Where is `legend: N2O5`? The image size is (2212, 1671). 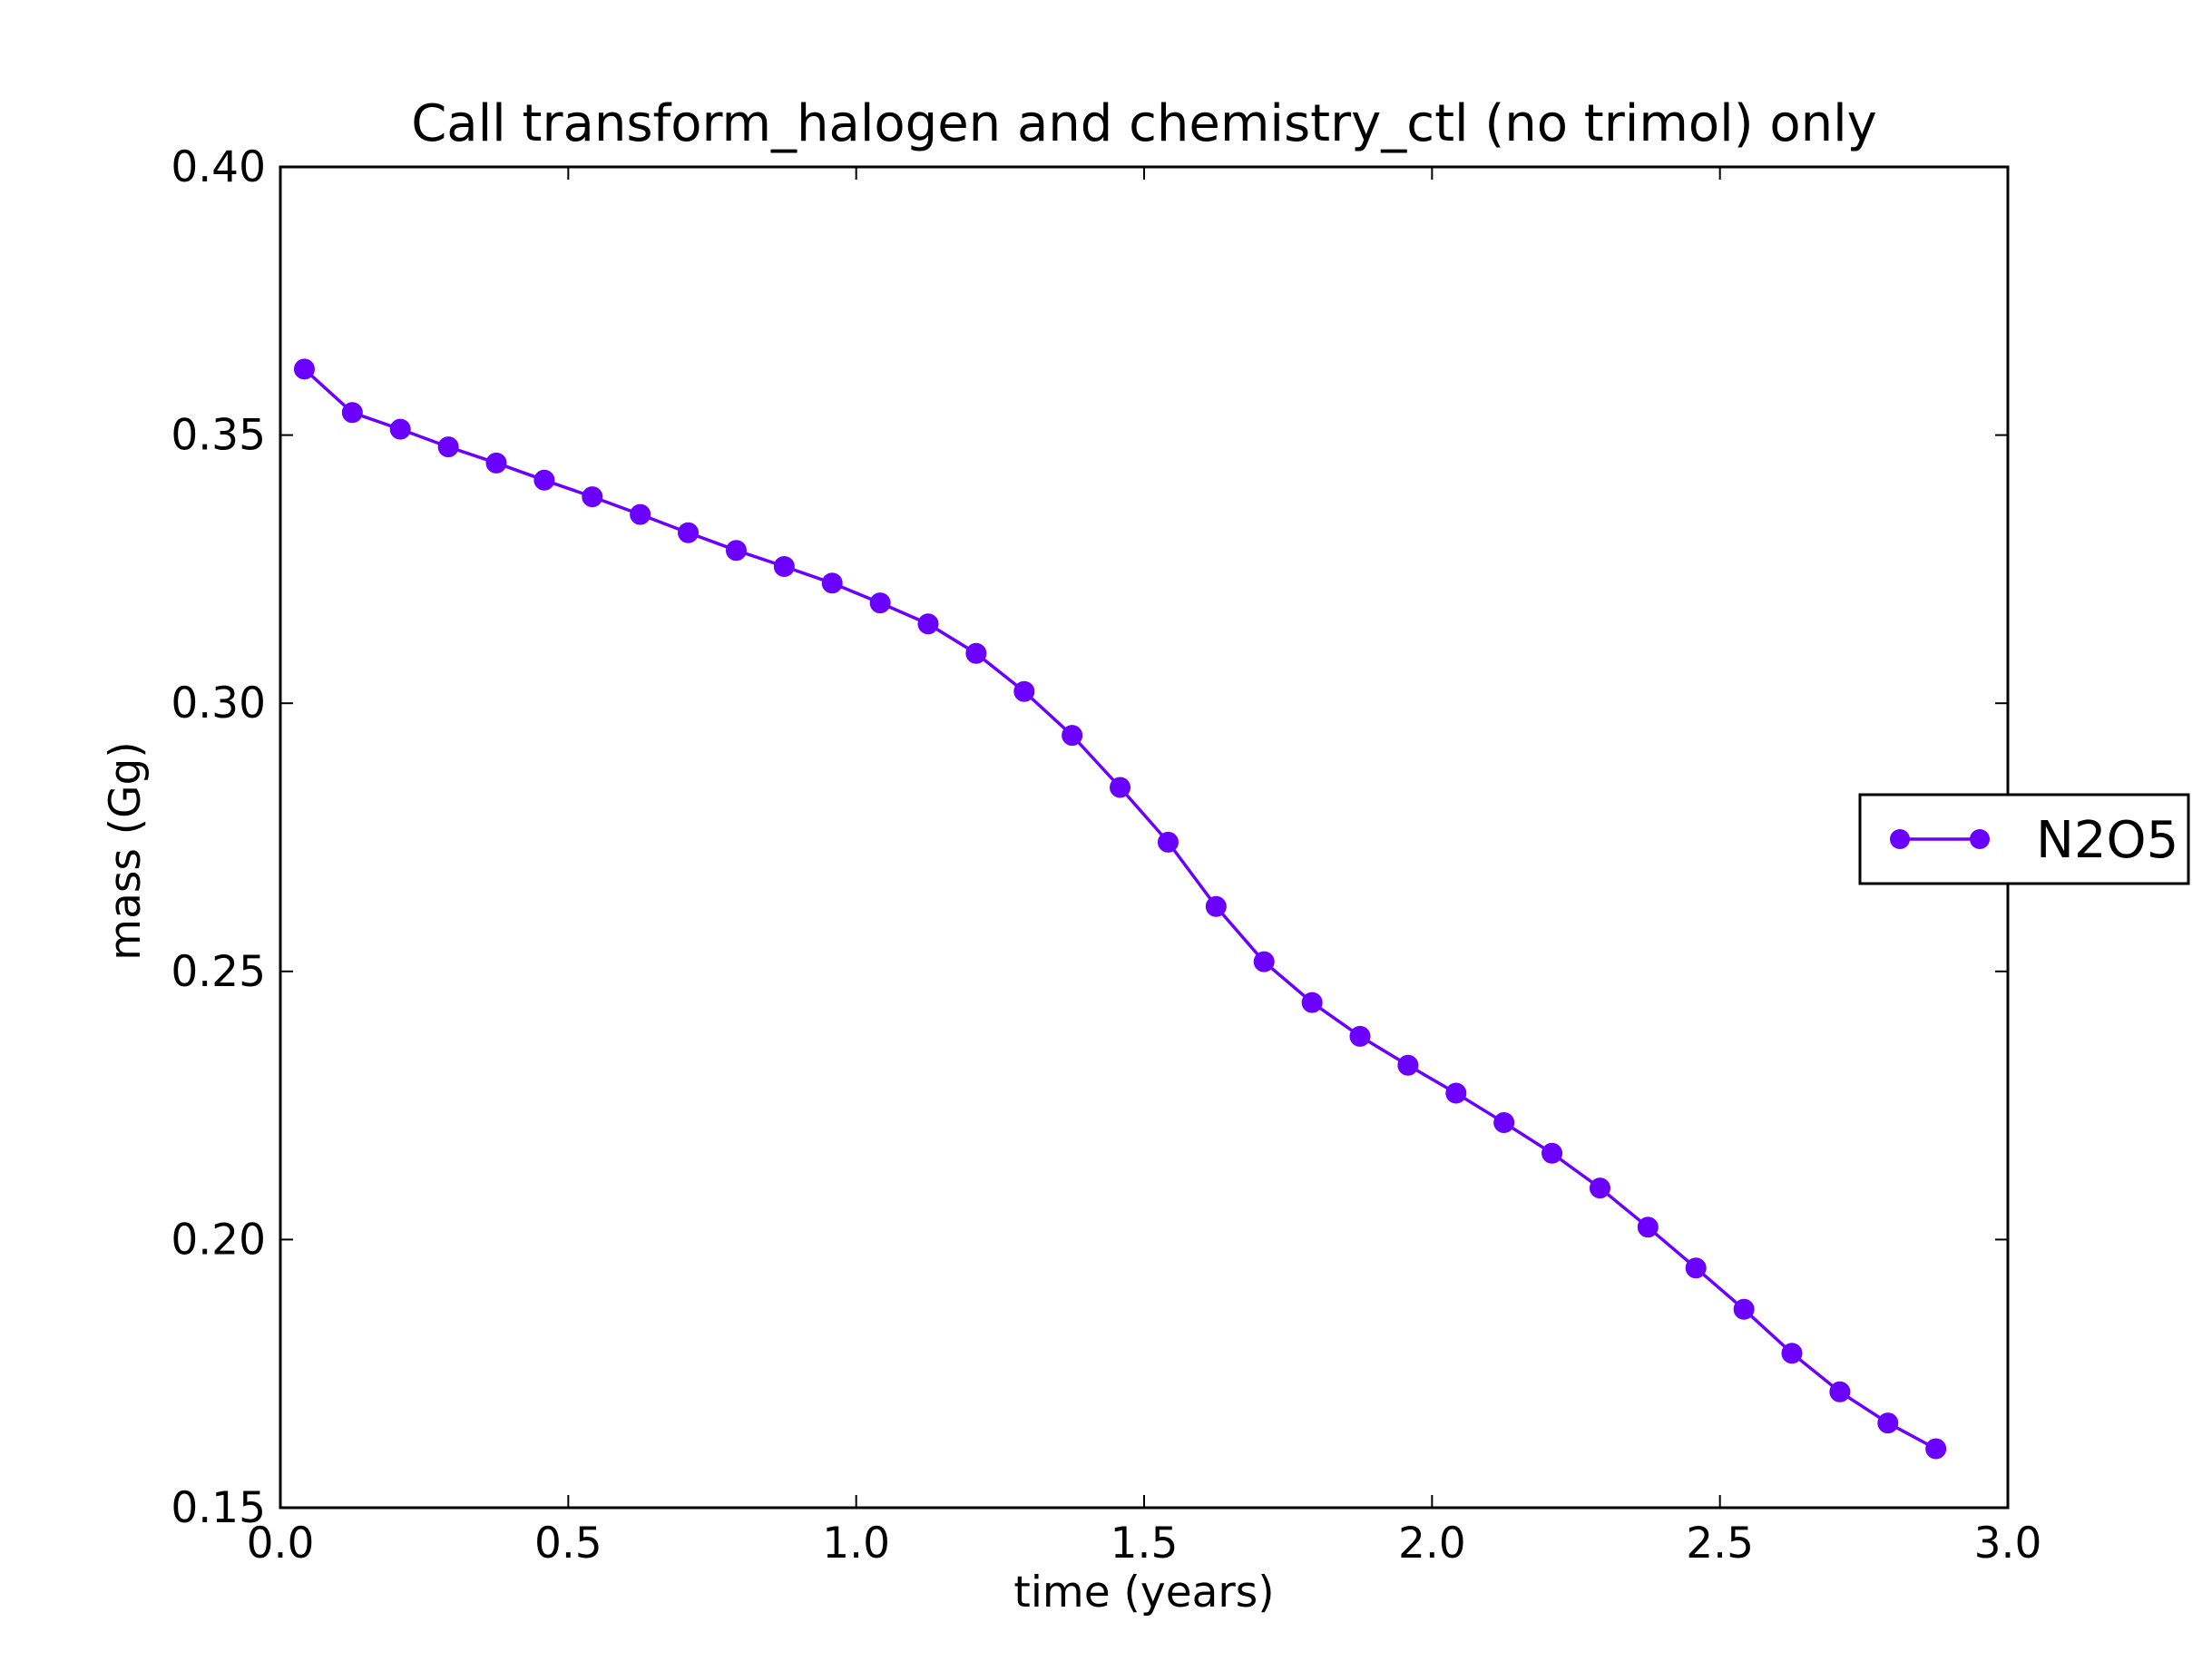
legend: N2O5 is located at coordinates (2024, 839).